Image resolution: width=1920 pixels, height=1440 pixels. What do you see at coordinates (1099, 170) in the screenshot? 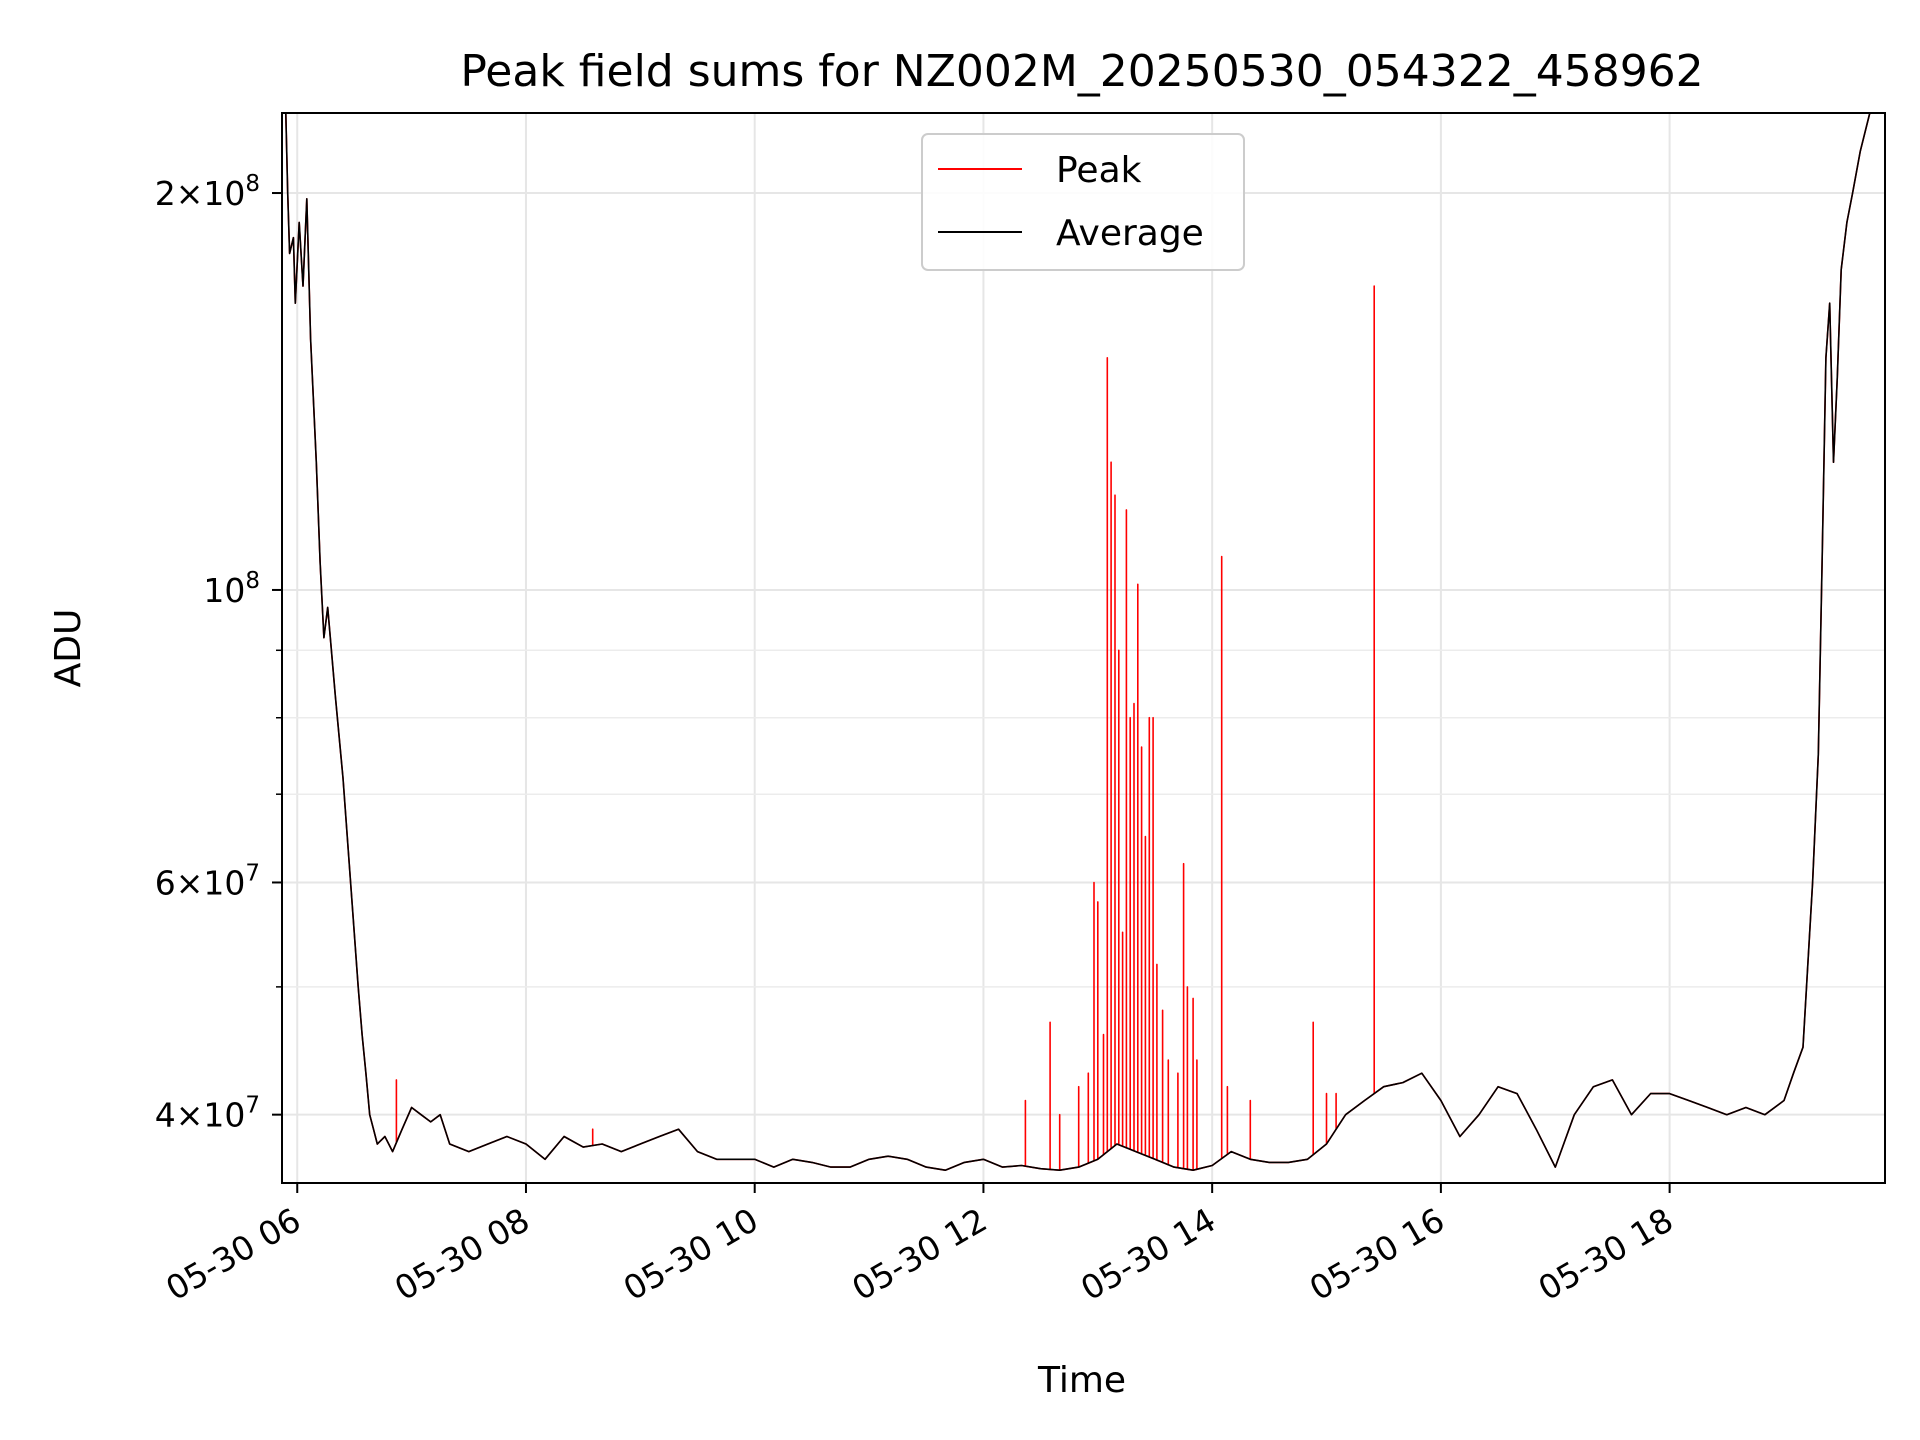
I see `legend-label-peak: Peak` at bounding box center [1099, 170].